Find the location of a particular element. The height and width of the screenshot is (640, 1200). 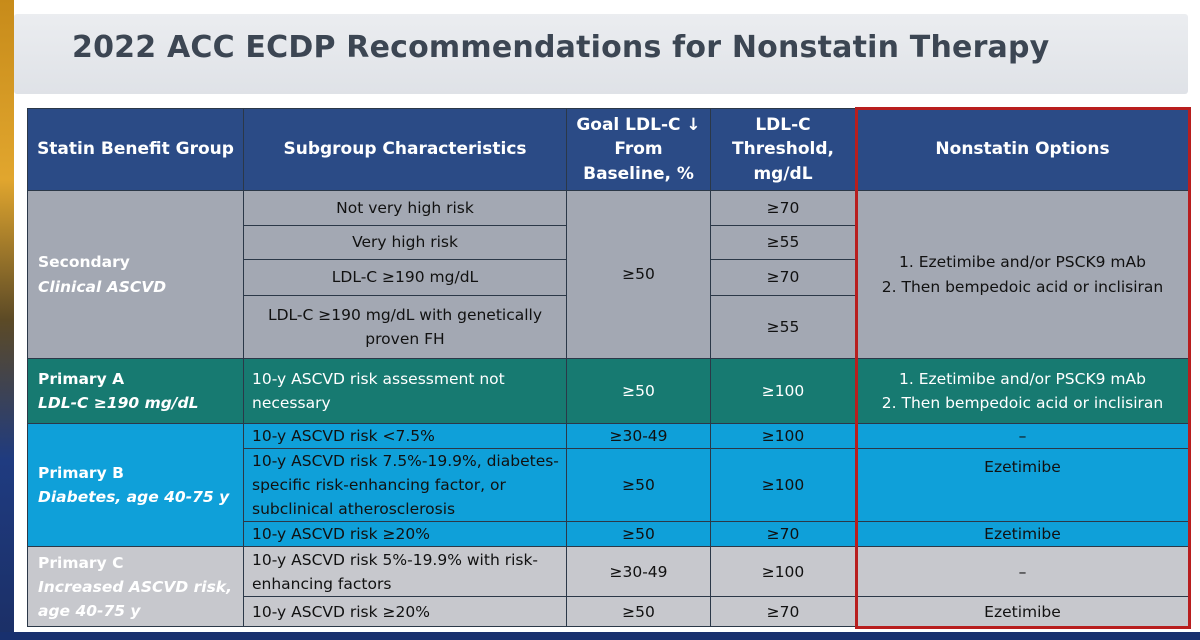

bottom-decorative-strip is located at coordinates (600, 636).